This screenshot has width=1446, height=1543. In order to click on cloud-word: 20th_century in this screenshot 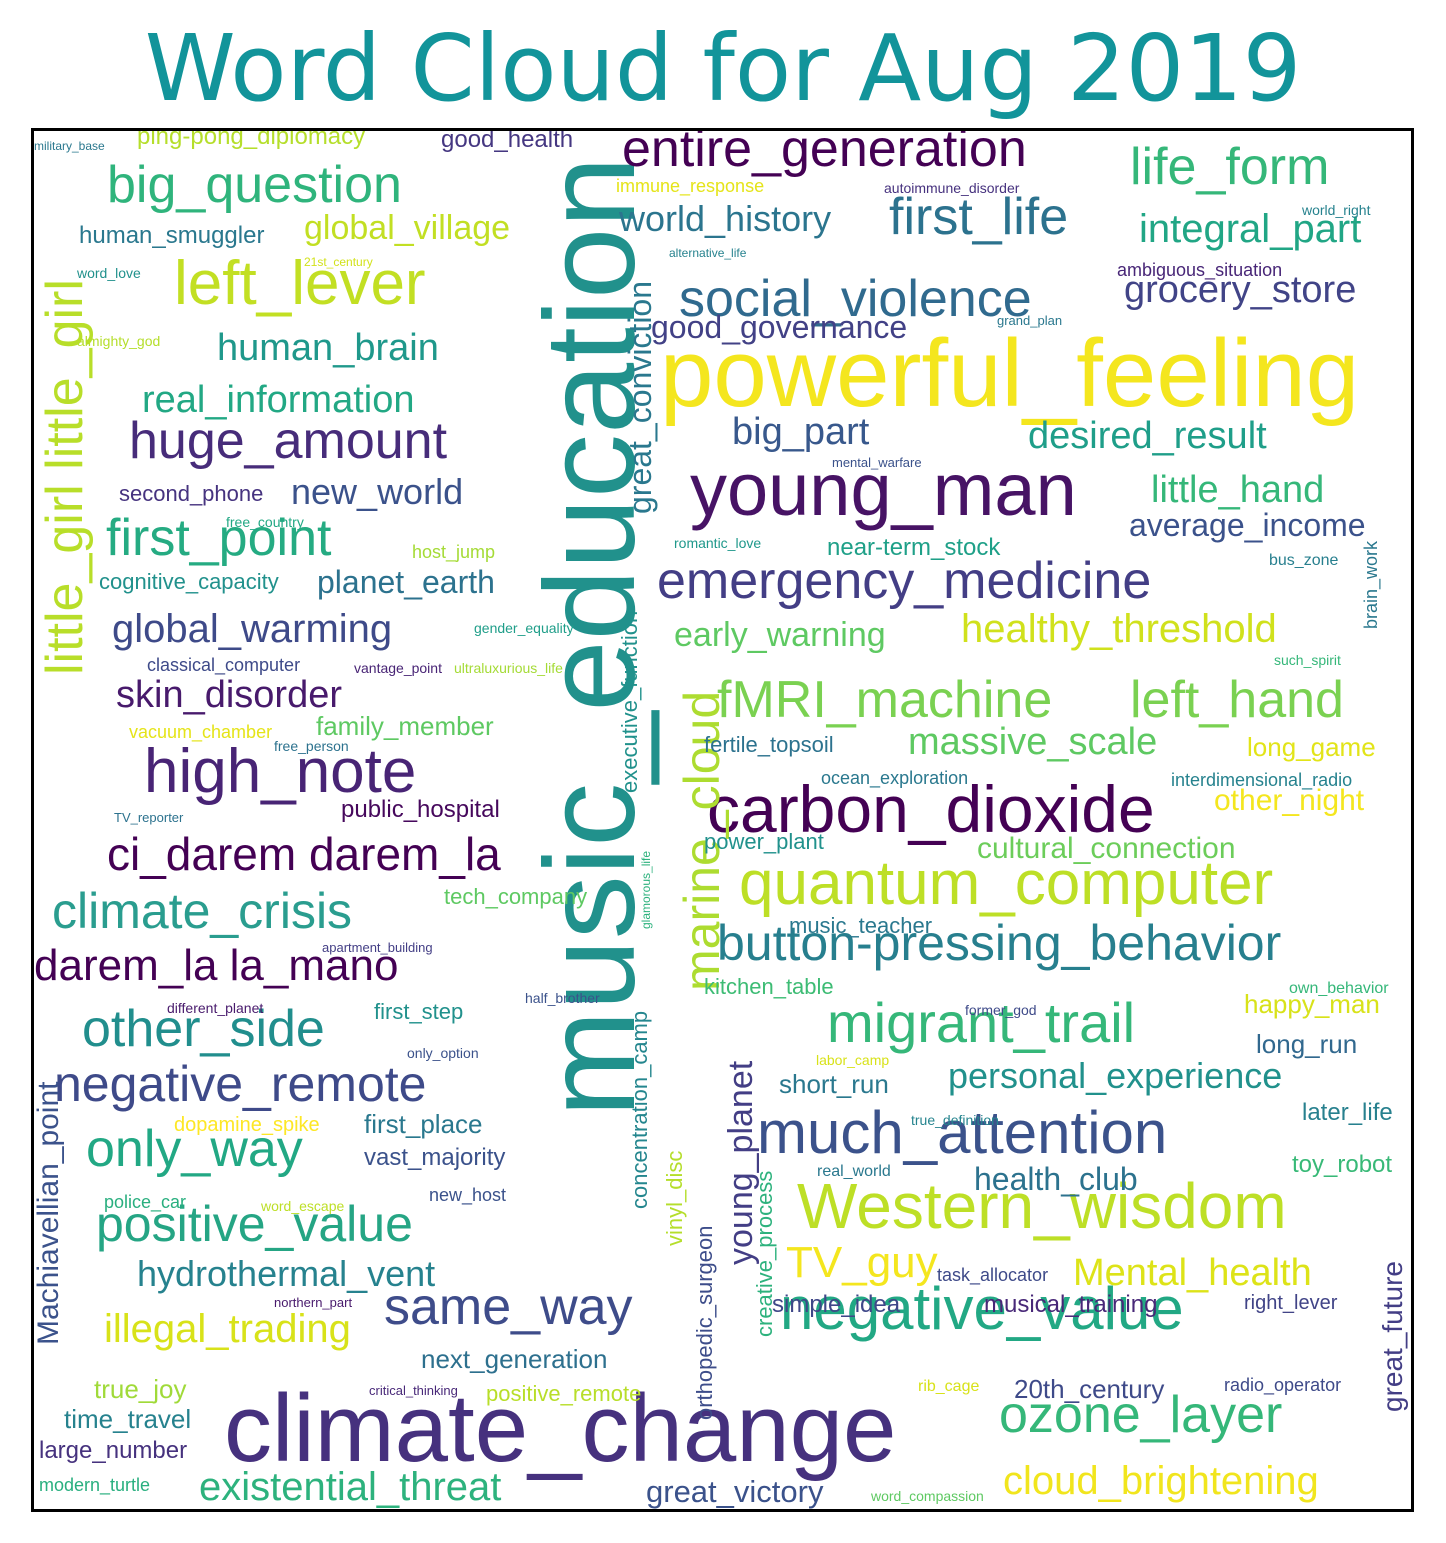, I will do `click(1089, 1389)`.